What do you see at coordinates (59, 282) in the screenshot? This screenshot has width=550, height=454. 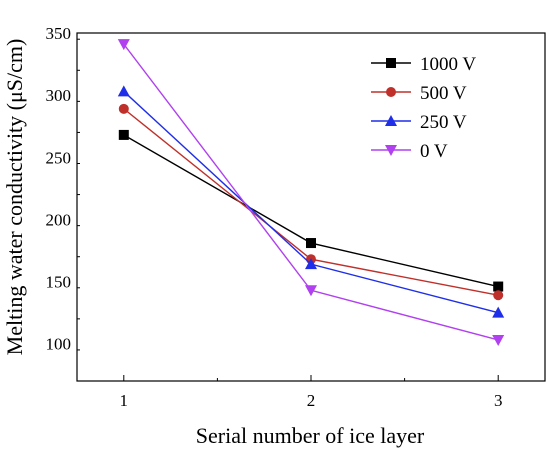 I see `y-tick-label: 150` at bounding box center [59, 282].